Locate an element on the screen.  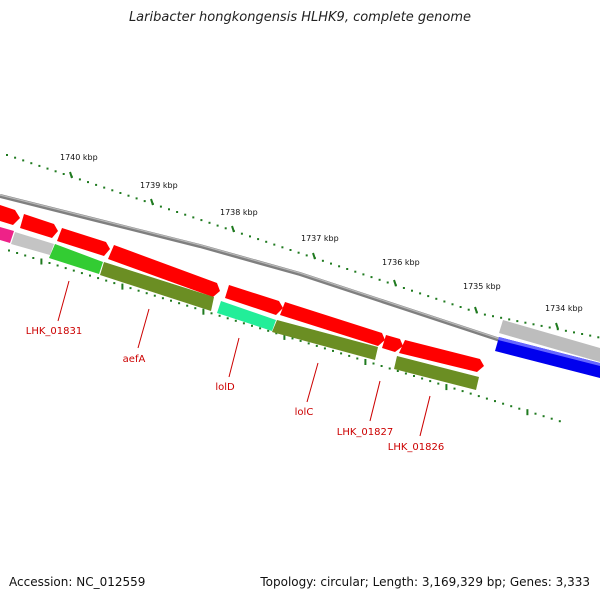
tick-label-1739: 1739 kbp is located at coordinates (159, 185).